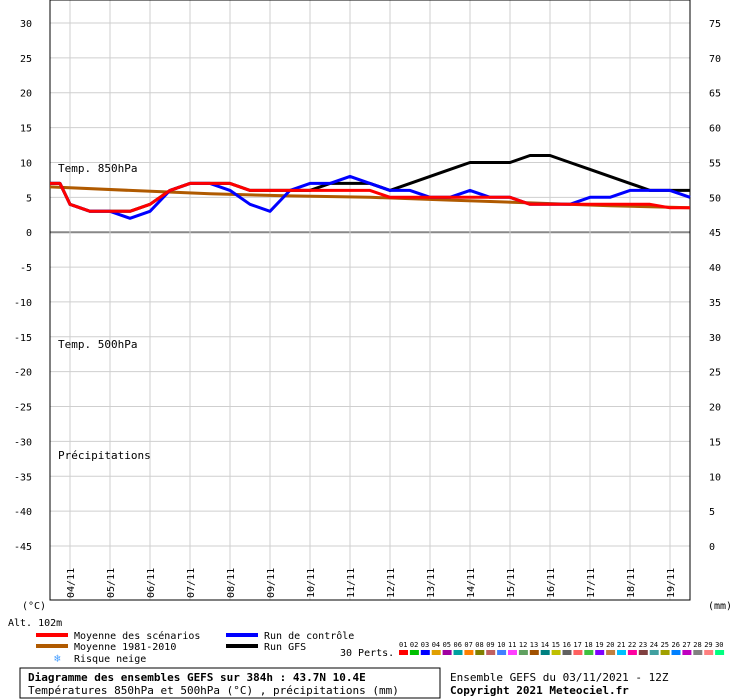  What do you see at coordinates (414, 645) in the screenshot?
I see `member-label: 02` at bounding box center [414, 645].